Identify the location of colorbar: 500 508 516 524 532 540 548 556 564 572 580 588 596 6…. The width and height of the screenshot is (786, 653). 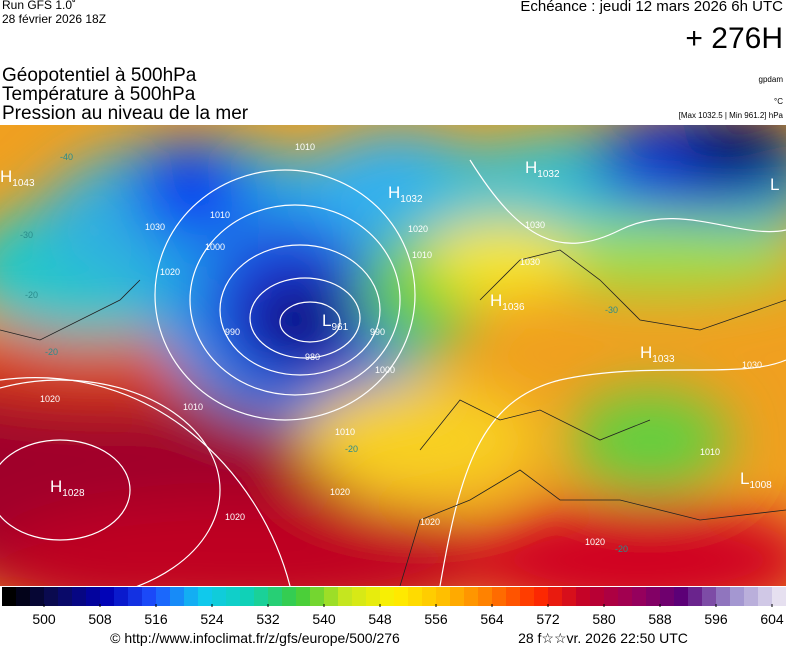
(394, 607).